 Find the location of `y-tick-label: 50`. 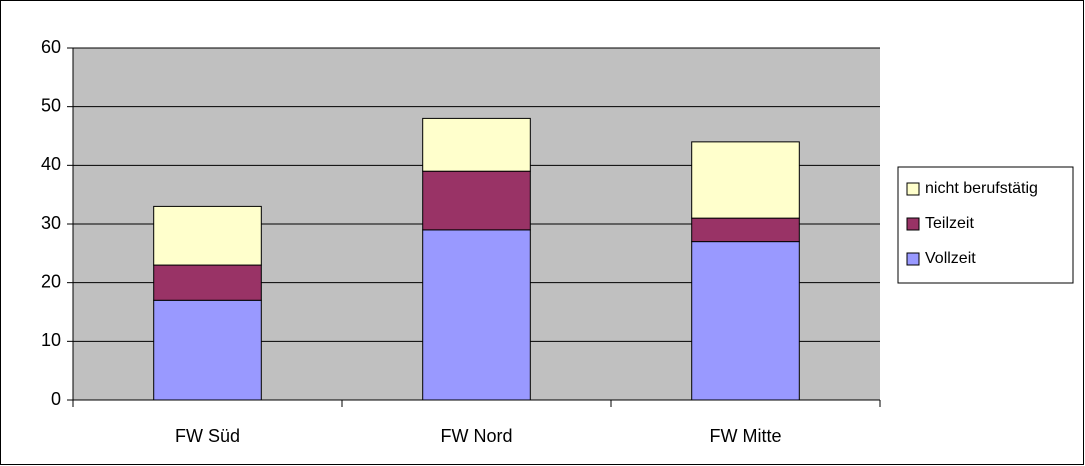

y-tick-label: 50 is located at coordinates (51, 105).